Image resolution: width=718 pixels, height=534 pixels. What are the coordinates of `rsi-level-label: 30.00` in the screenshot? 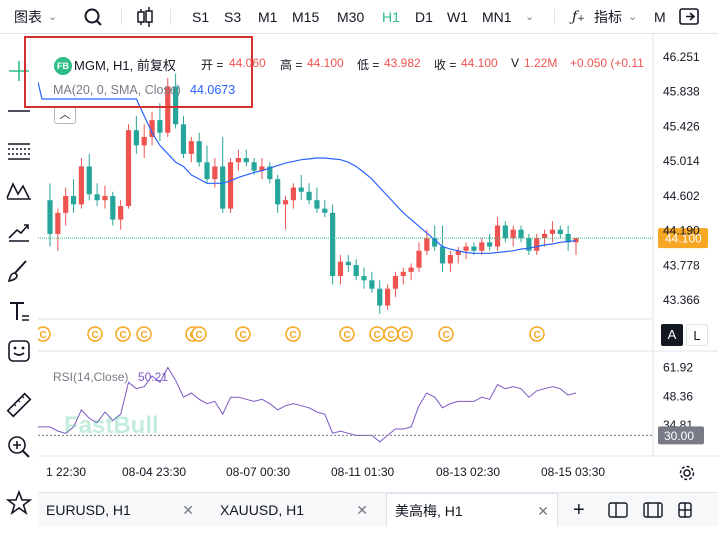 It's located at (679, 436).